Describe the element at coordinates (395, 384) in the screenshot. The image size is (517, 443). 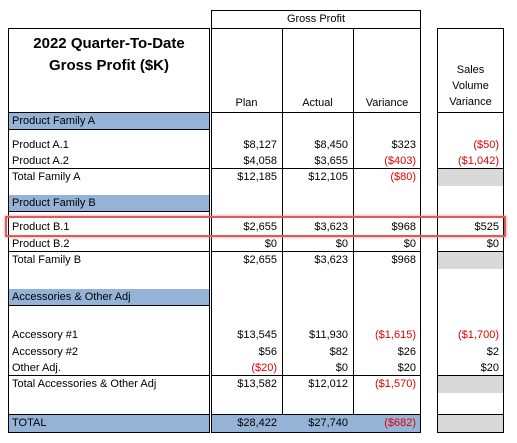
I see `cell-value: ($1,570)` at that location.